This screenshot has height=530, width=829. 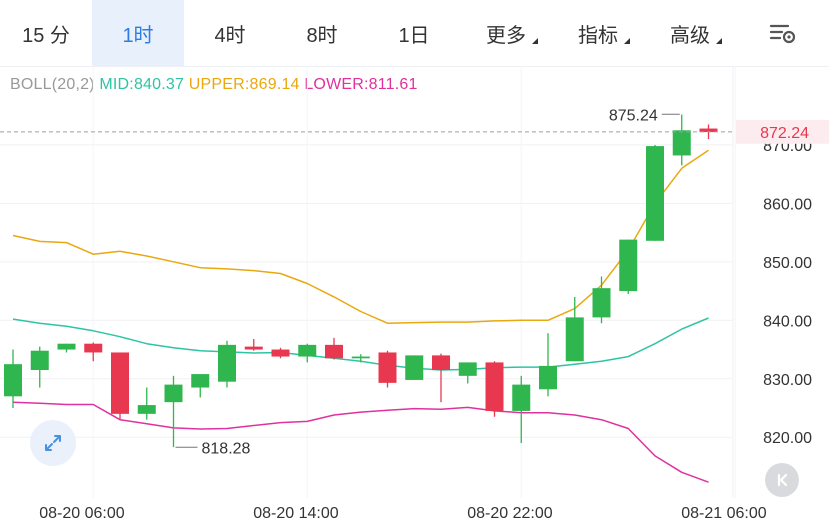 I want to click on boll-lower-line, so click(x=360, y=442).